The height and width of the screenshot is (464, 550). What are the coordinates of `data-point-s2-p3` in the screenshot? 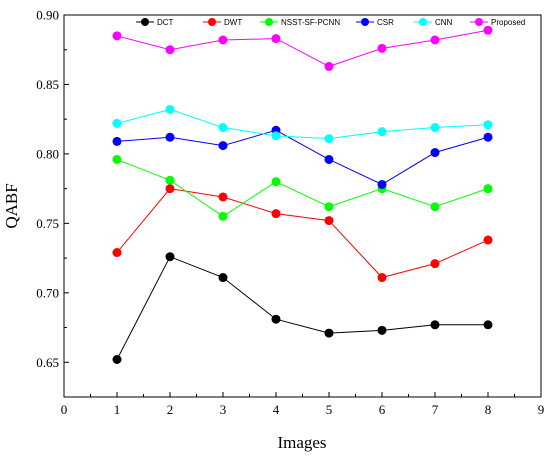 It's located at (276, 182).